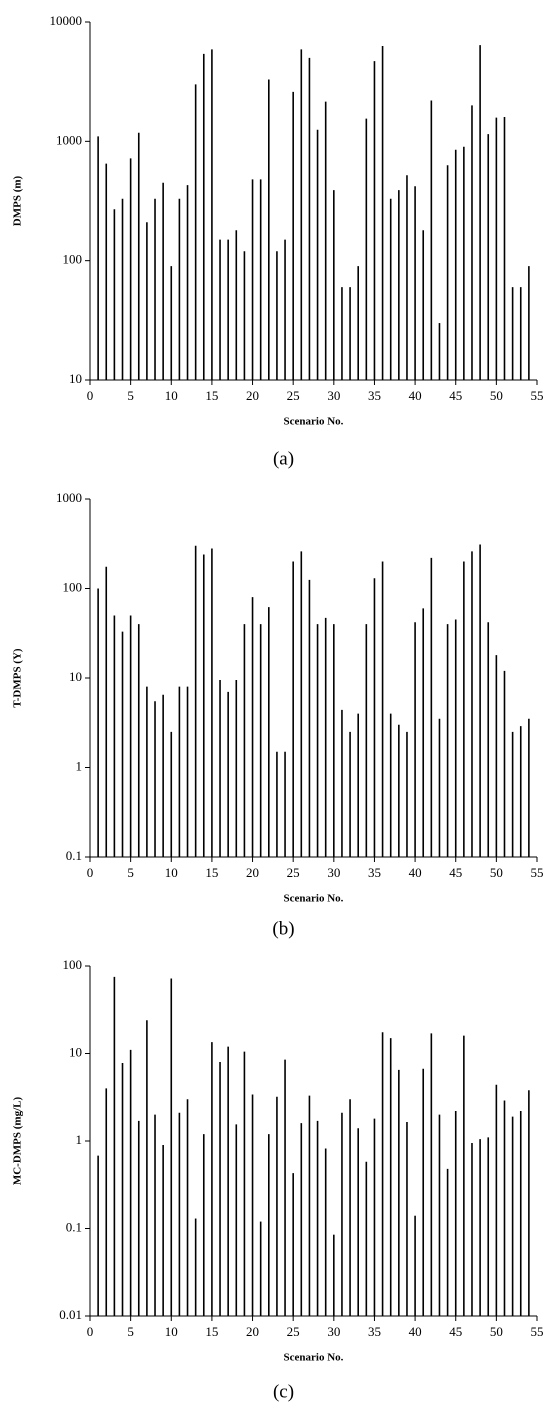 This screenshot has width=550, height=1412. Describe the element at coordinates (18, 678) in the screenshot. I see `y-axis-title: T-DMPS (Y)` at that location.